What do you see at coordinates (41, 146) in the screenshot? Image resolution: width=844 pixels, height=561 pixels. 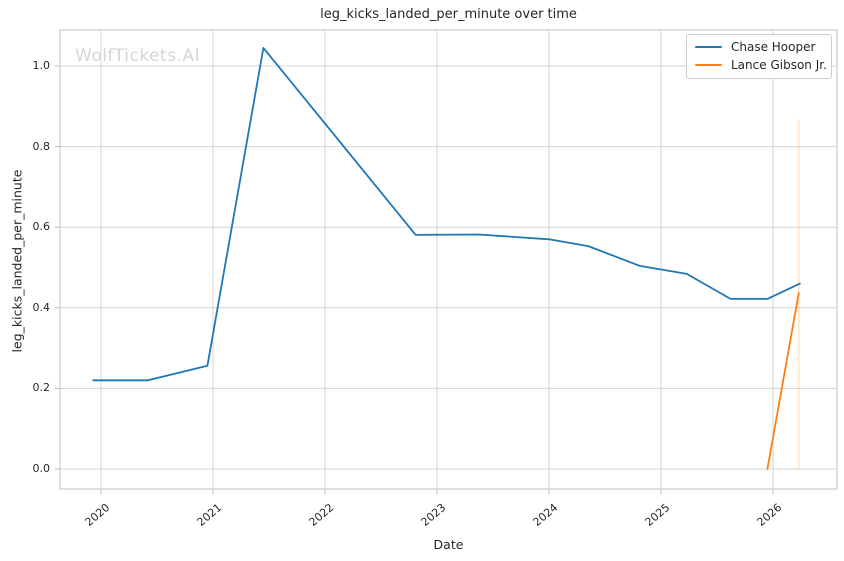 I see `y-tick-label: 0.8` at bounding box center [41, 146].